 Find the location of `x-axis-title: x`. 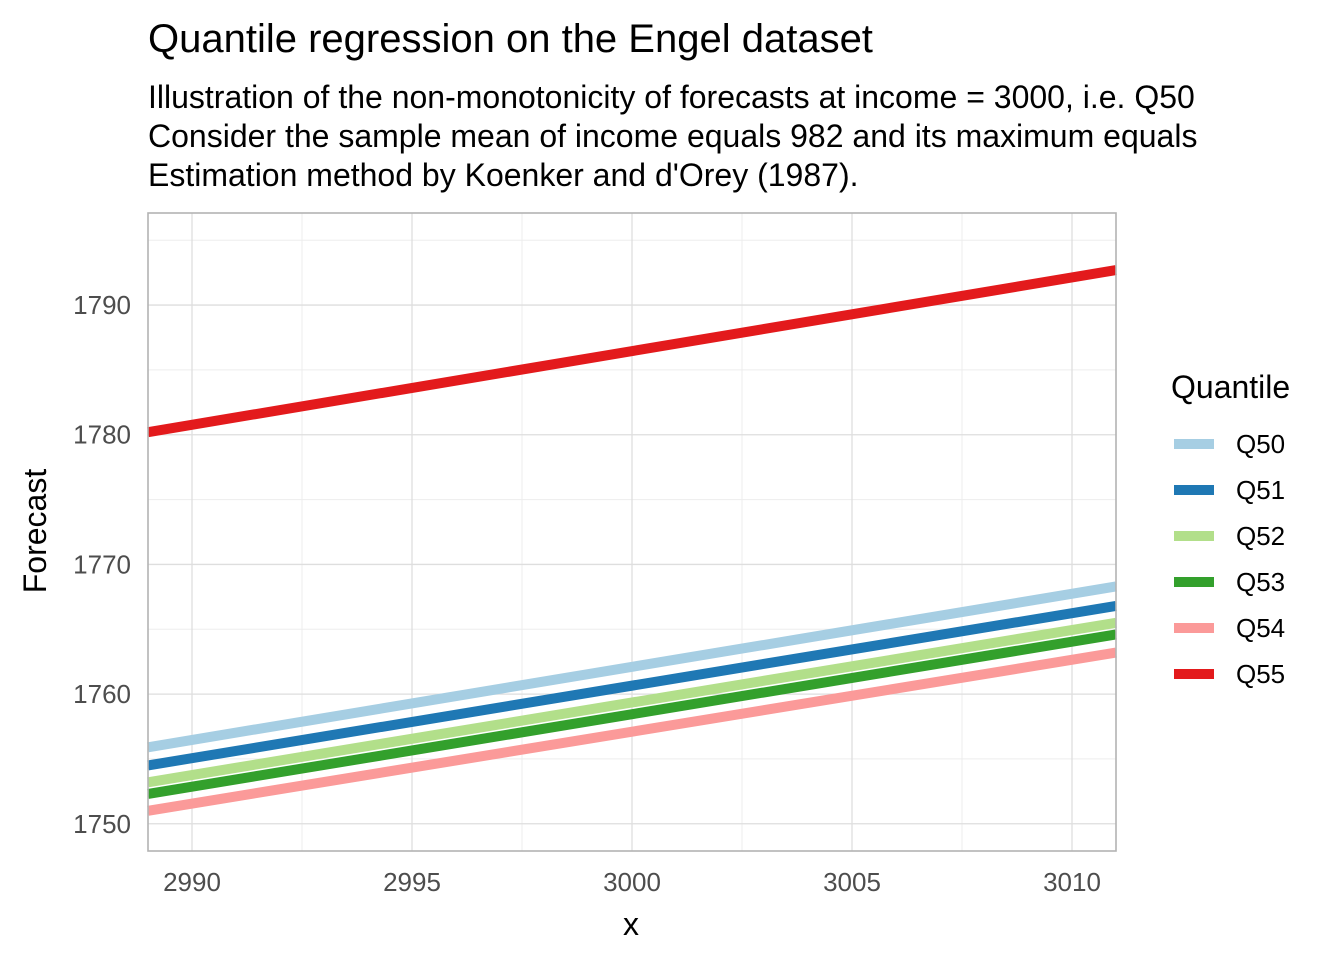

x-axis-title: x is located at coordinates (631, 924).